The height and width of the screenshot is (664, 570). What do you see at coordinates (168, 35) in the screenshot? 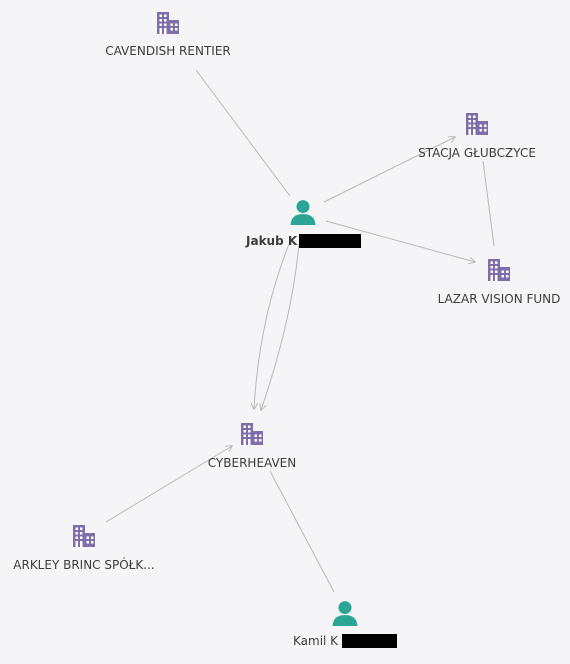
I see `company-node-cavendish: CAVENDISH RENTIER` at bounding box center [168, 35].